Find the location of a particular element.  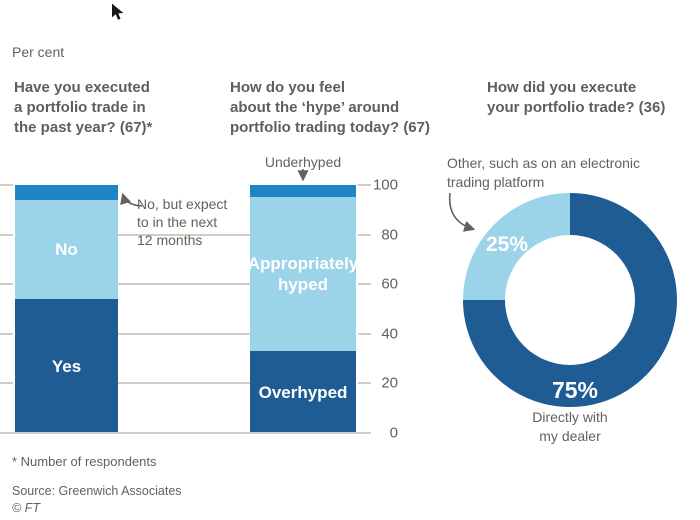

y-axis-label: 0 is located at coordinates (393, 433).